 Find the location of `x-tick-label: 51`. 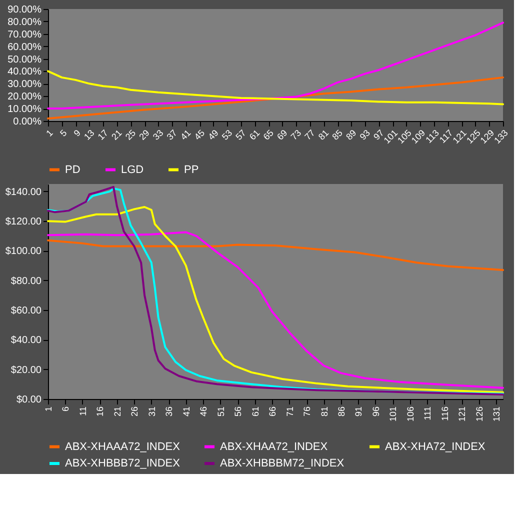

x-tick-label: 51 is located at coordinates (221, 411).